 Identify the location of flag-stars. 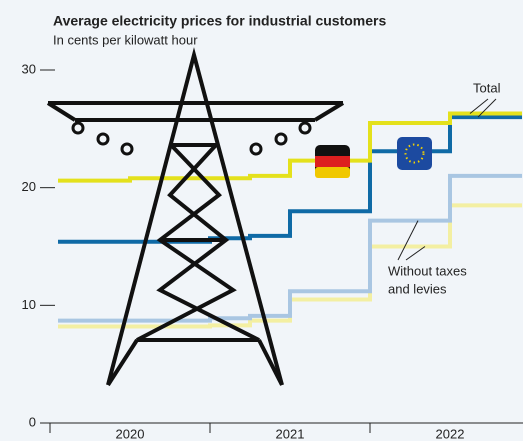
(414, 153).